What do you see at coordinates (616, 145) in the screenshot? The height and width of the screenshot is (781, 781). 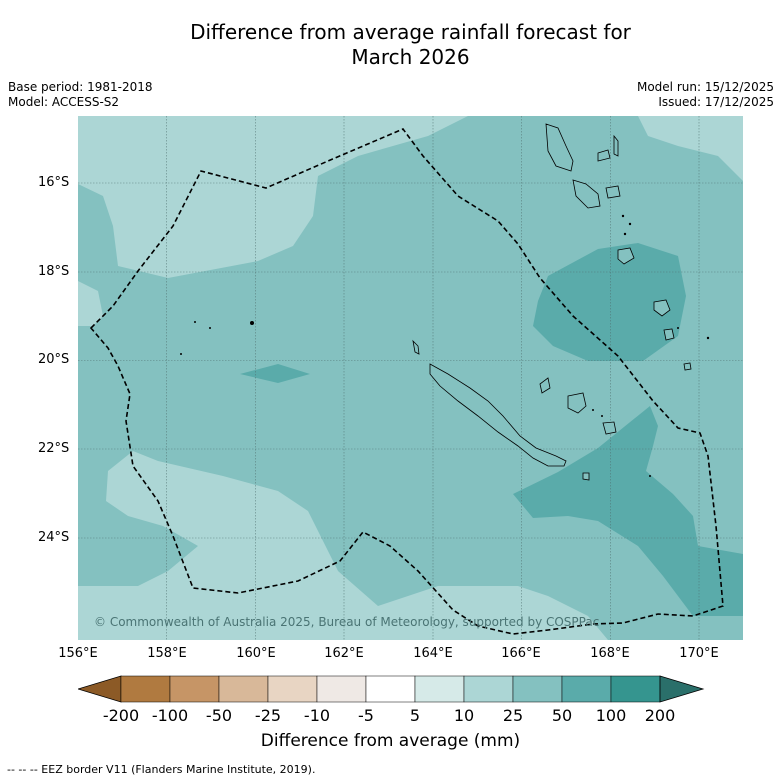 I see `island-maewo` at bounding box center [616, 145].